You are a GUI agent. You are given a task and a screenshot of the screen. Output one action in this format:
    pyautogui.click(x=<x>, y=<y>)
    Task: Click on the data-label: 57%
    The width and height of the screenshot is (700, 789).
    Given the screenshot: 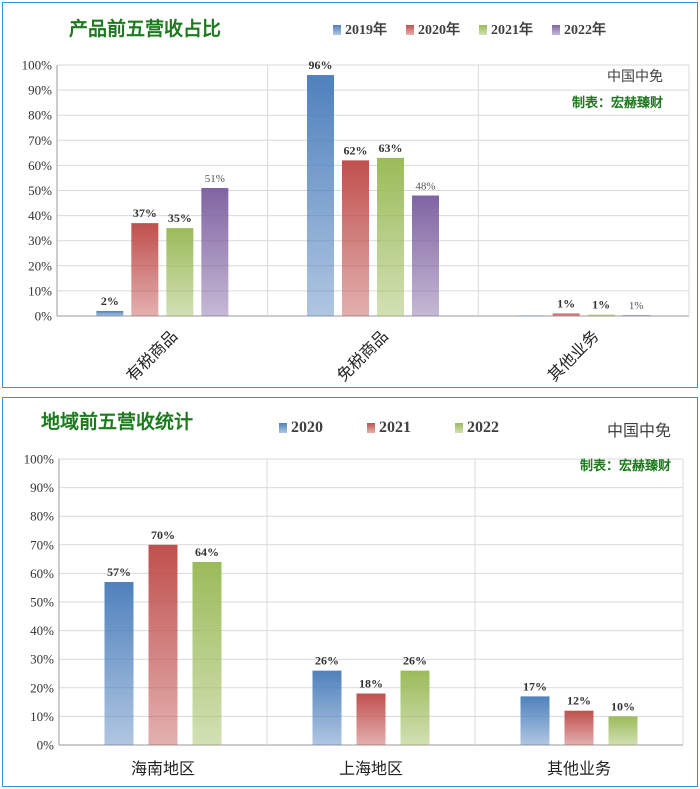 What is the action you would take?
    pyautogui.click(x=119, y=572)
    